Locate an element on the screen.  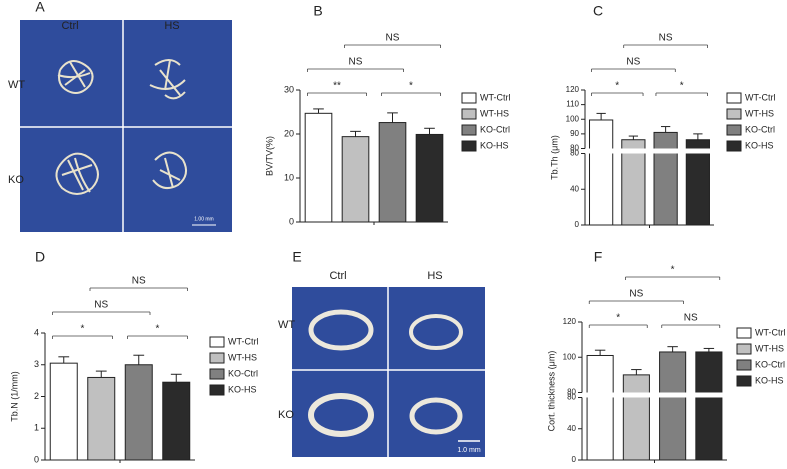
scale-bar-label: 1.00 mm is located at coordinates (203, 219).